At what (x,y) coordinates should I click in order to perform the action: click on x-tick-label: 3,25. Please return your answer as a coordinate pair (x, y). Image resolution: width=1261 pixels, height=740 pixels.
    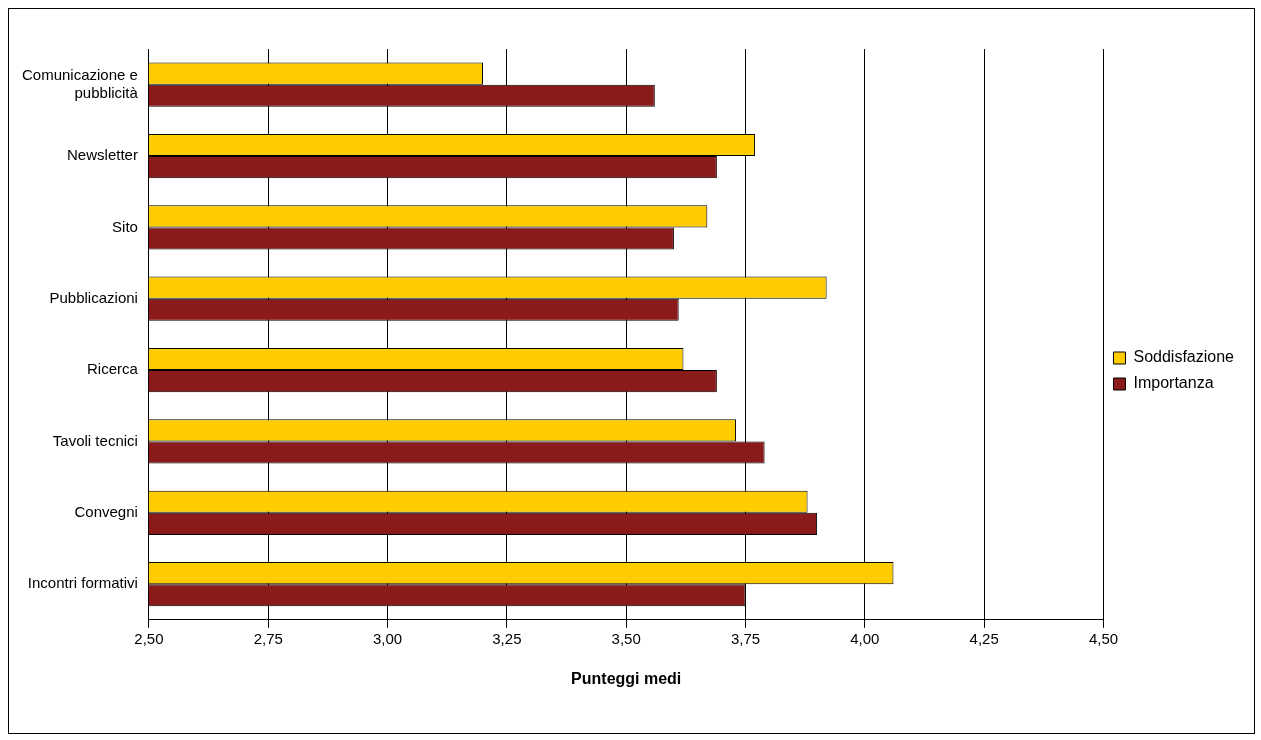
    Looking at the image, I should click on (507, 638).